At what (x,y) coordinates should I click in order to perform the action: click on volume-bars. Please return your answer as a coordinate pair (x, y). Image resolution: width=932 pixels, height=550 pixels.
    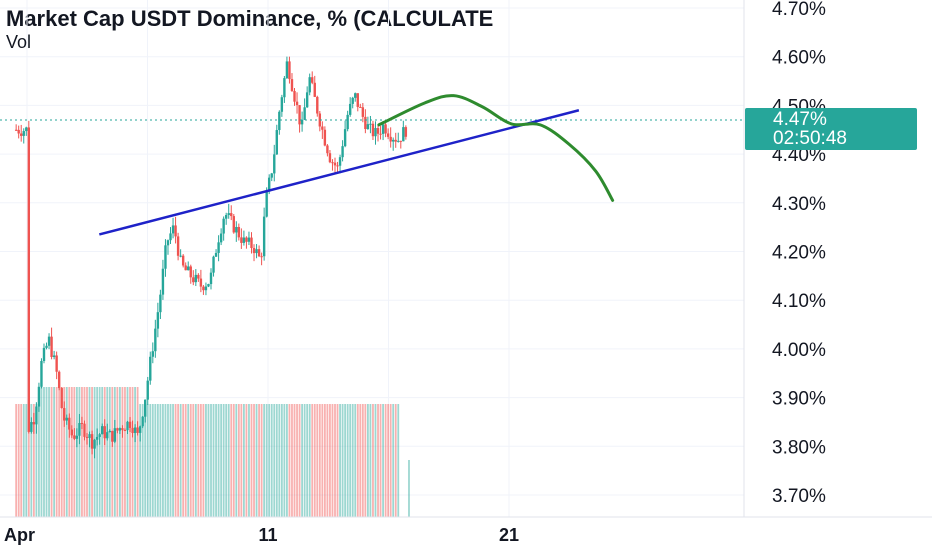
    Looking at the image, I should click on (212, 452).